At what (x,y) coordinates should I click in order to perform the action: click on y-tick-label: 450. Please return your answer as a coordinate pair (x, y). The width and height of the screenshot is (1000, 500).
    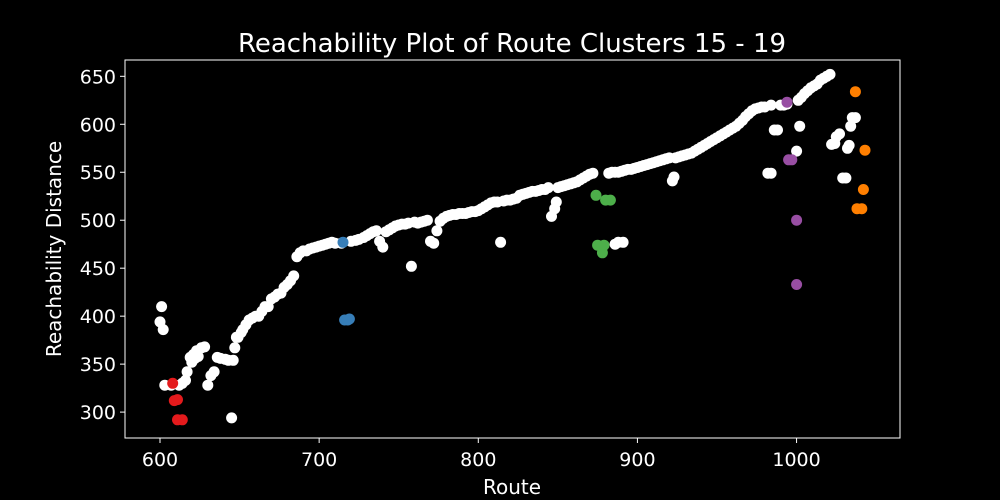
    Looking at the image, I should click on (98, 269).